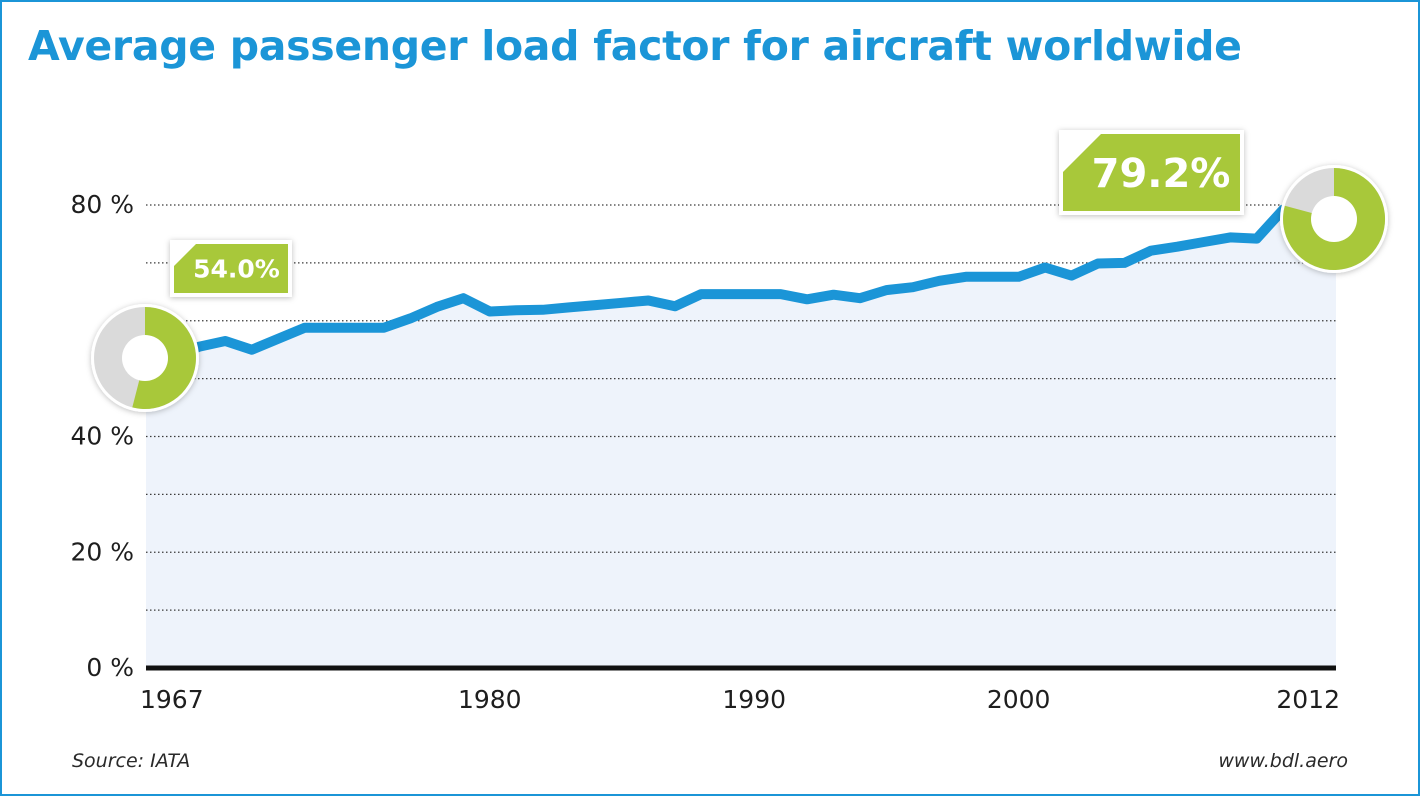 This screenshot has height=796, width=1420. I want to click on y-tick-label: 20 %, so click(102, 551).